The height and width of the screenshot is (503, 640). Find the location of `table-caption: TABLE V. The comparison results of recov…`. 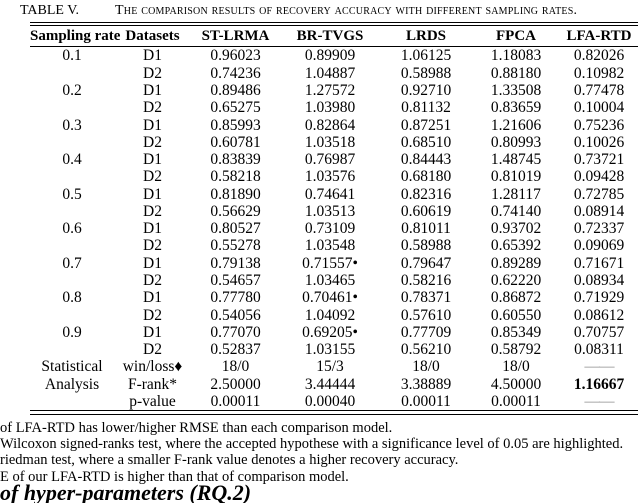

table-caption: TABLE V. The comparison results of recov… is located at coordinates (329, 11).